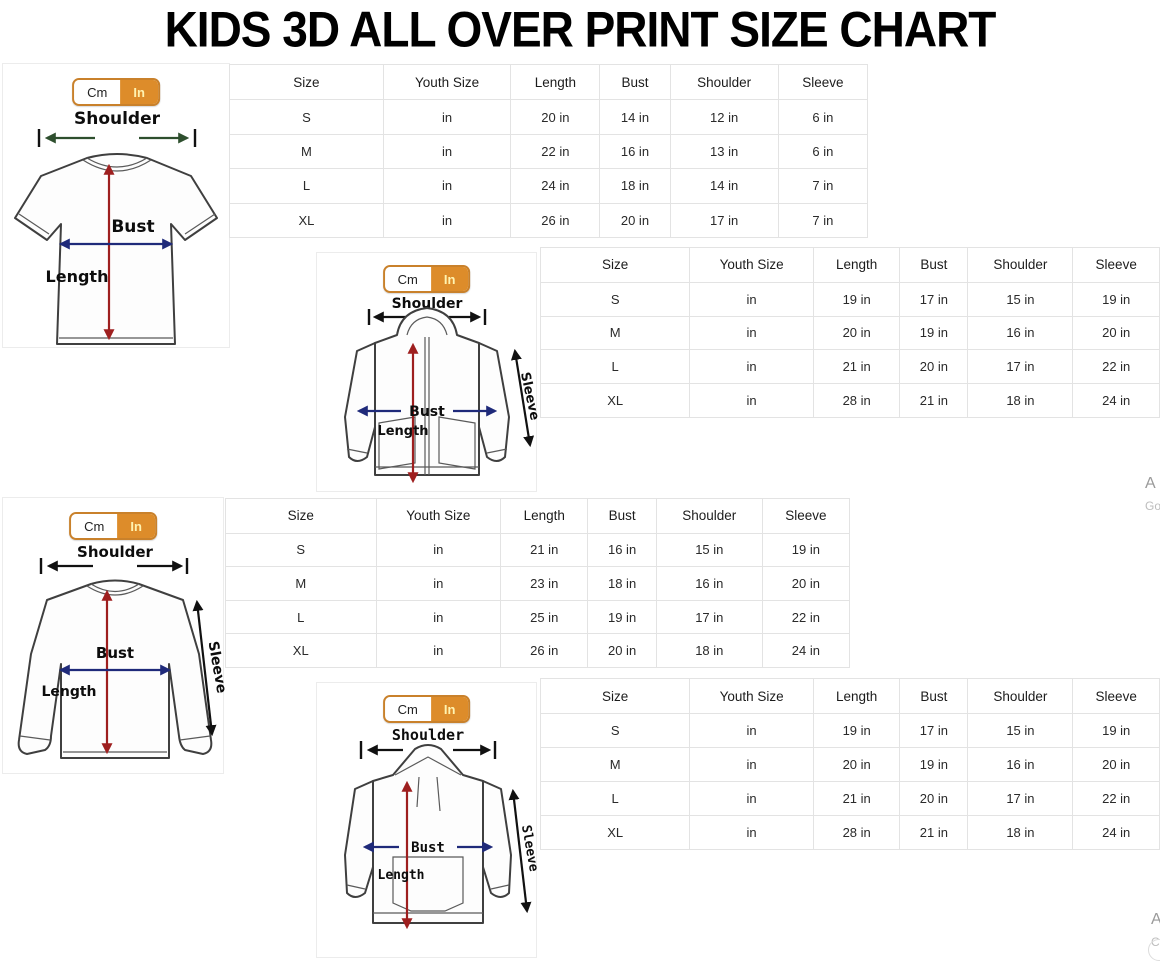 The image size is (1160, 963). I want to click on zip-hoodie-diagram: Shoulder Bust Length Sleeve, so click(441, 390).